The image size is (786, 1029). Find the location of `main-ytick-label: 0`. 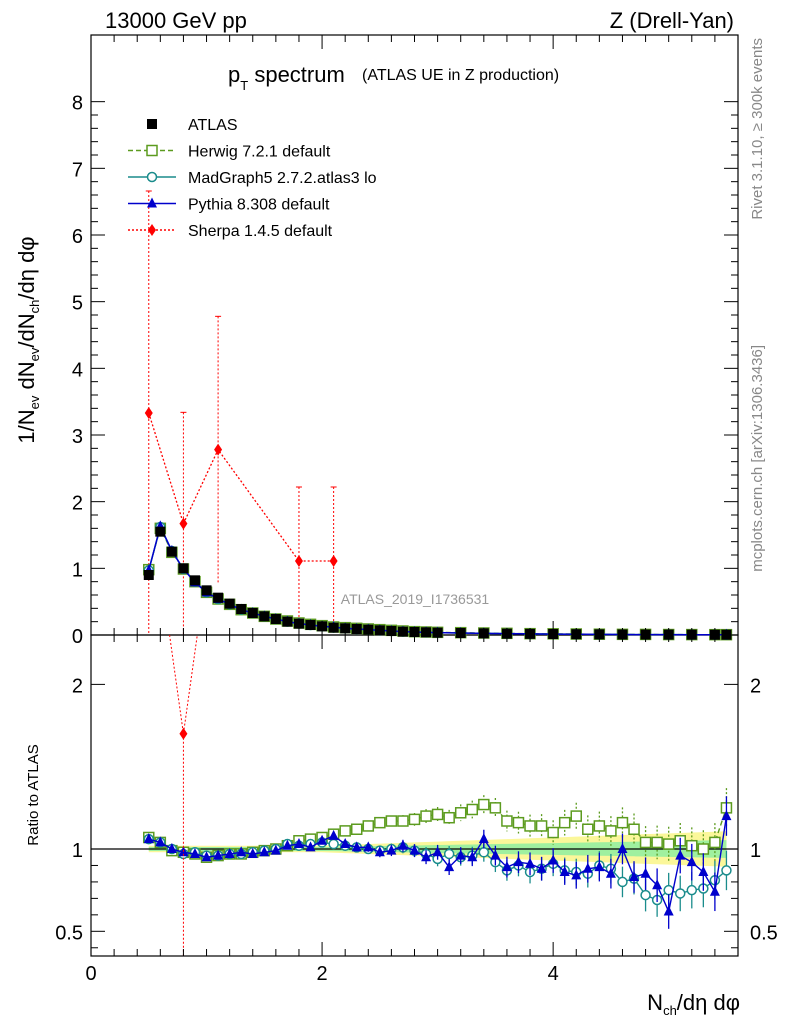

main-ytick-label: 0 is located at coordinates (77, 637).